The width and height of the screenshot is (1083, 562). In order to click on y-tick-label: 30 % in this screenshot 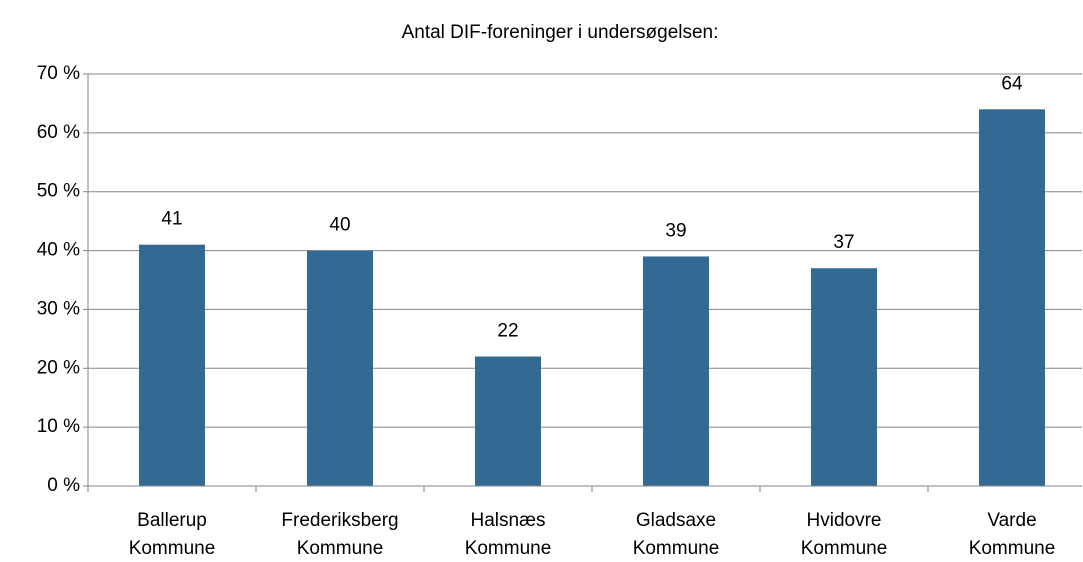, I will do `click(58, 308)`.